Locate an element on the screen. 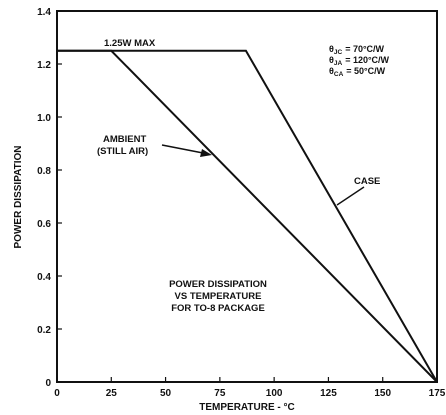  theta-jc-symbol: θ is located at coordinates (331, 49).